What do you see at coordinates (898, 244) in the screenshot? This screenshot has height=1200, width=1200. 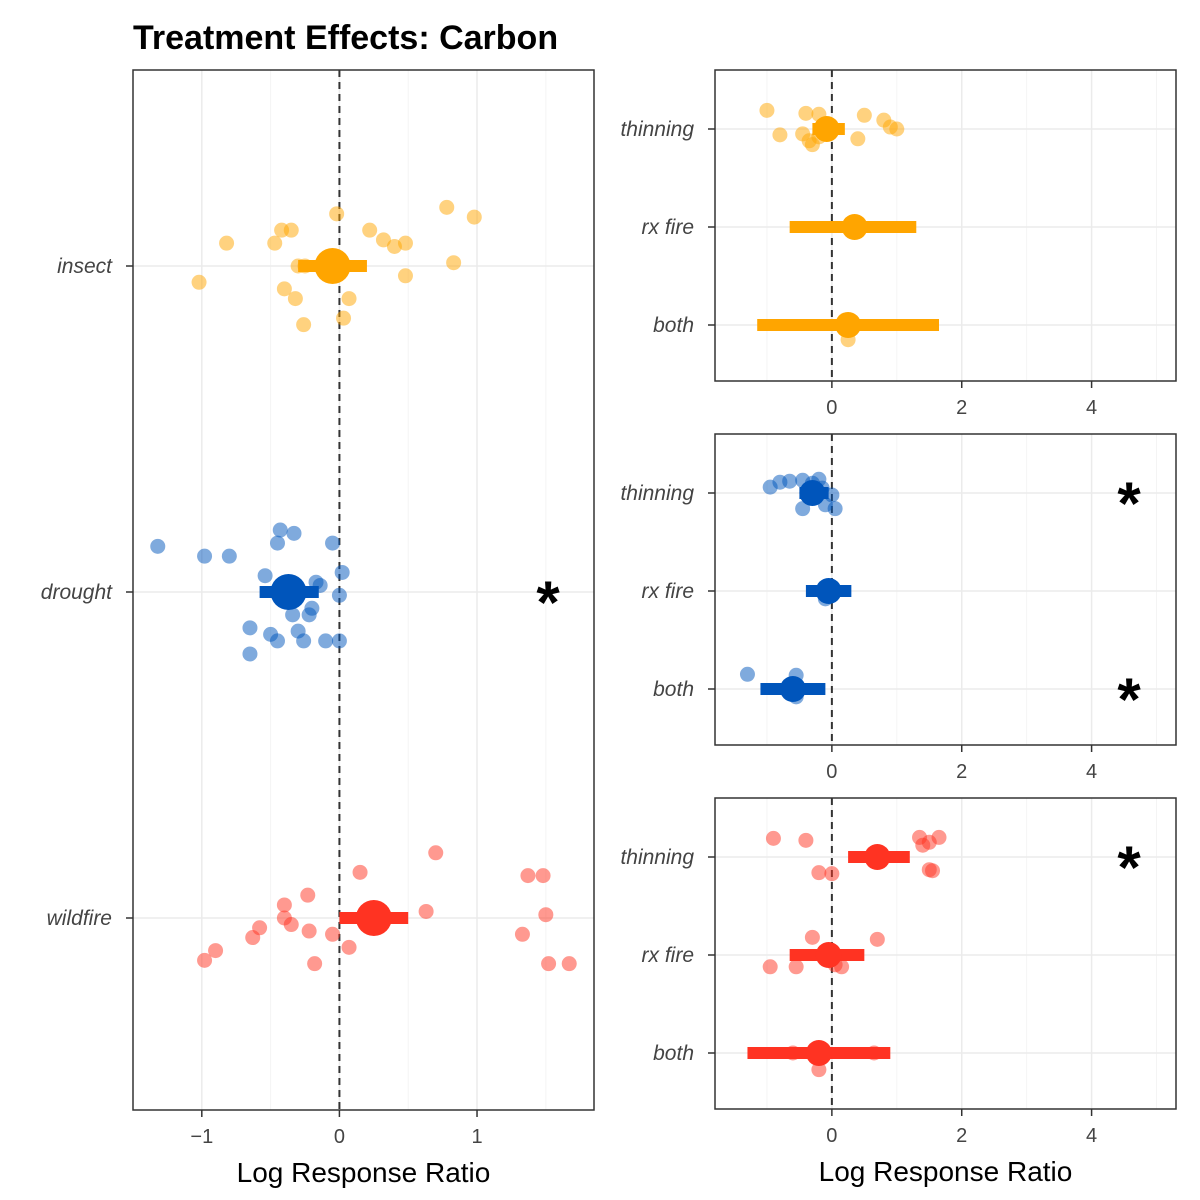 I see `panel-insect-detail: thinning rx fire both 0 2 4` at bounding box center [898, 244].